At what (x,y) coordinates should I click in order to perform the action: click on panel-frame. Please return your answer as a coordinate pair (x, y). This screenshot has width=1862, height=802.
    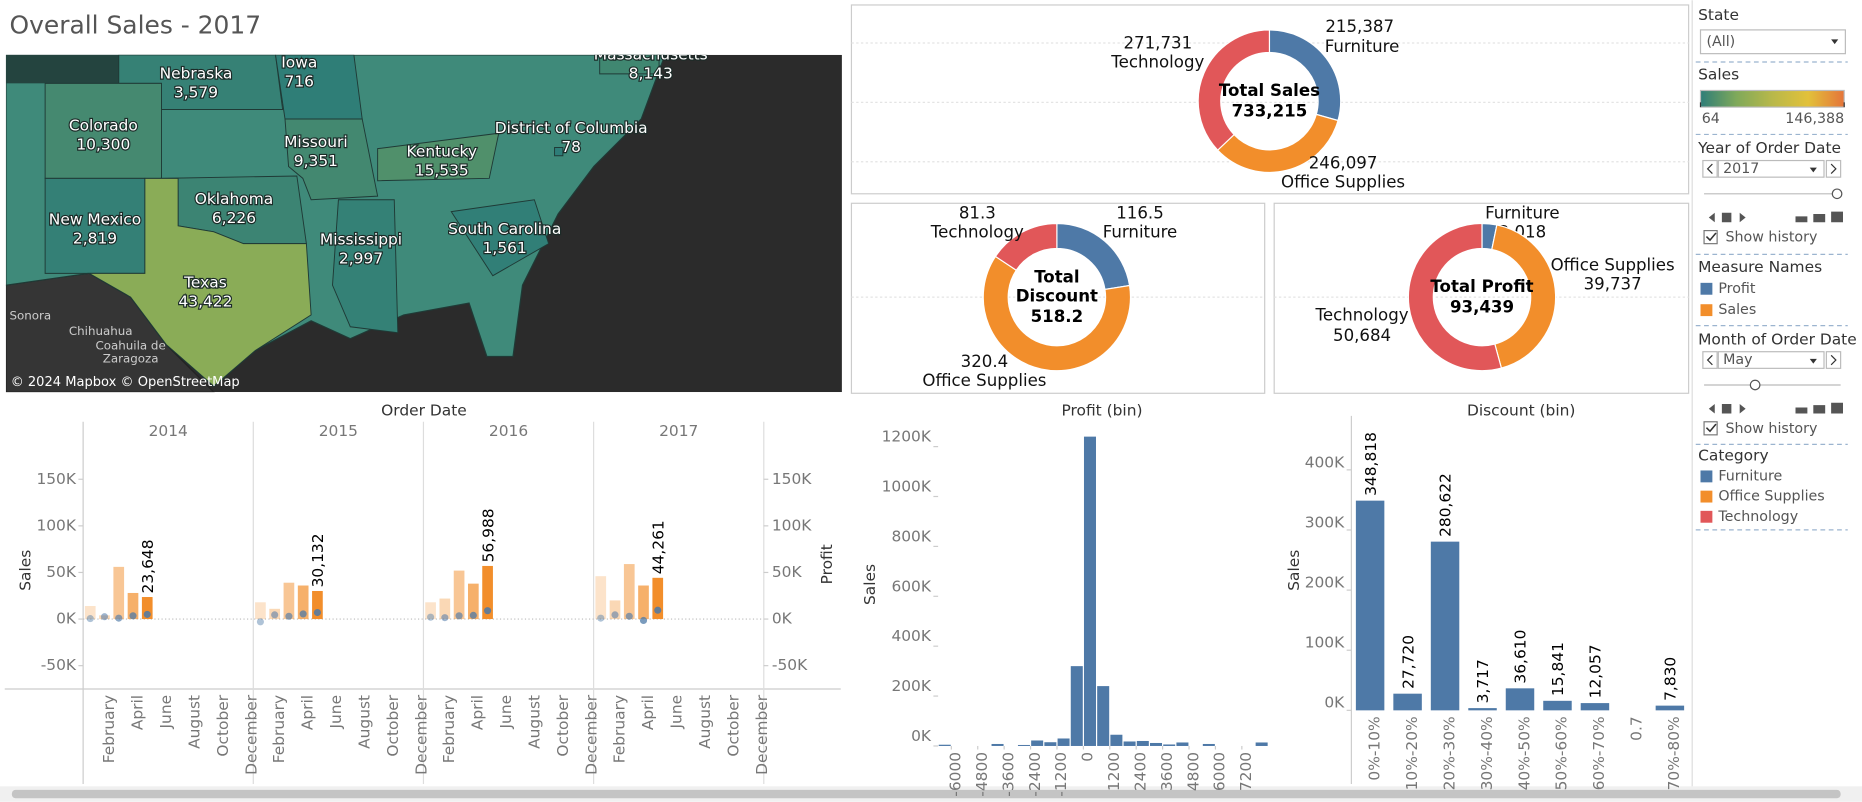
    Looking at the image, I should click on (1270, 99).